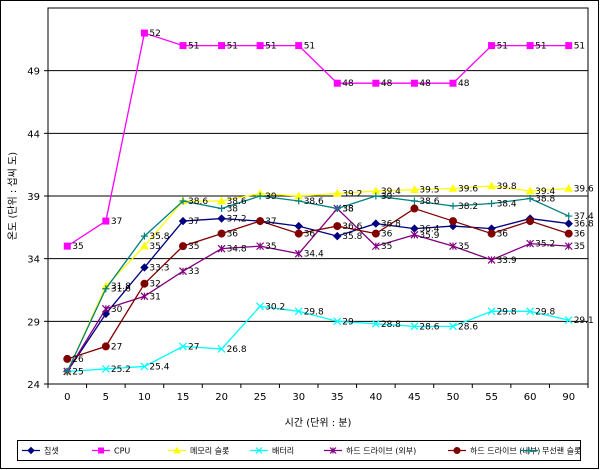 This screenshot has width=600, height=470. What do you see at coordinates (221, 397) in the screenshot?
I see `x-tick-label: 20` at bounding box center [221, 397].